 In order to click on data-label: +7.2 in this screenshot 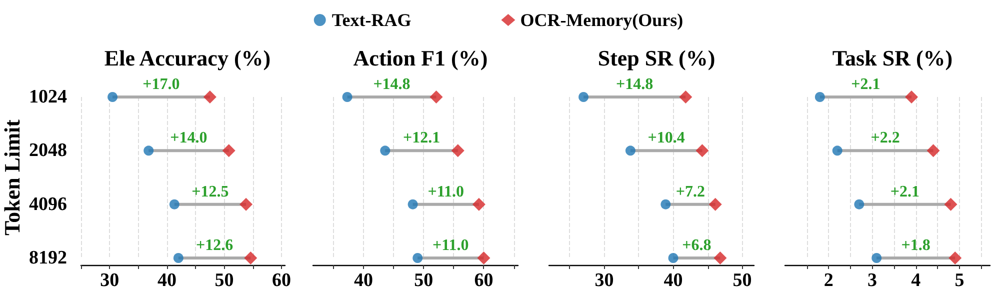, I will do `click(691, 191)`.